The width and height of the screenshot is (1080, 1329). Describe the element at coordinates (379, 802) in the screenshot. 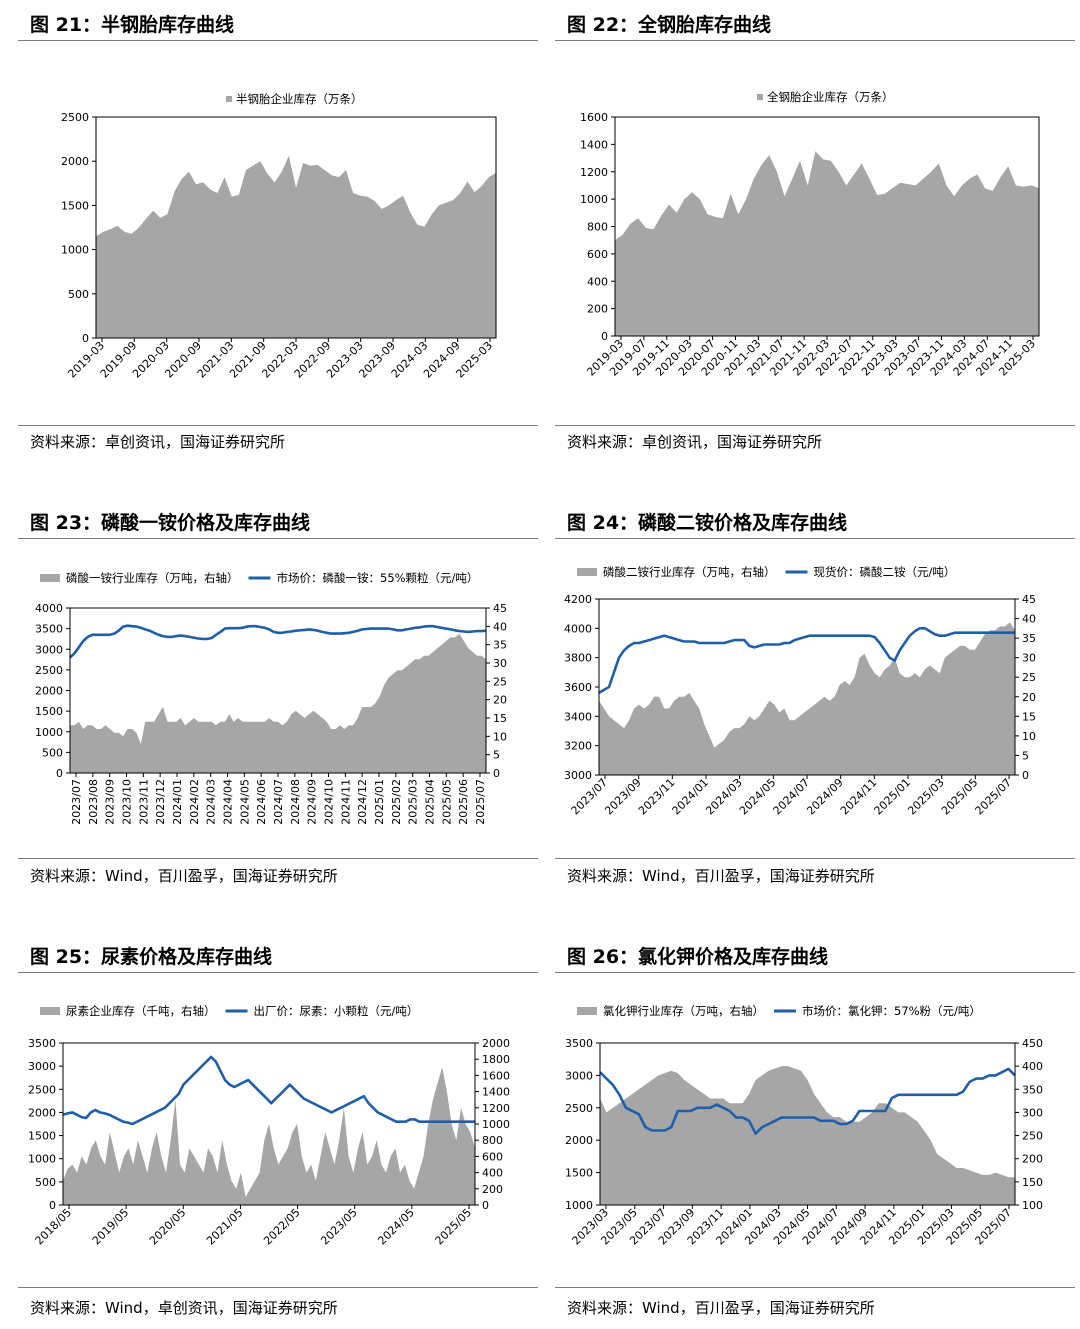

I see `x-axis-tick-label: 2025/01` at that location.